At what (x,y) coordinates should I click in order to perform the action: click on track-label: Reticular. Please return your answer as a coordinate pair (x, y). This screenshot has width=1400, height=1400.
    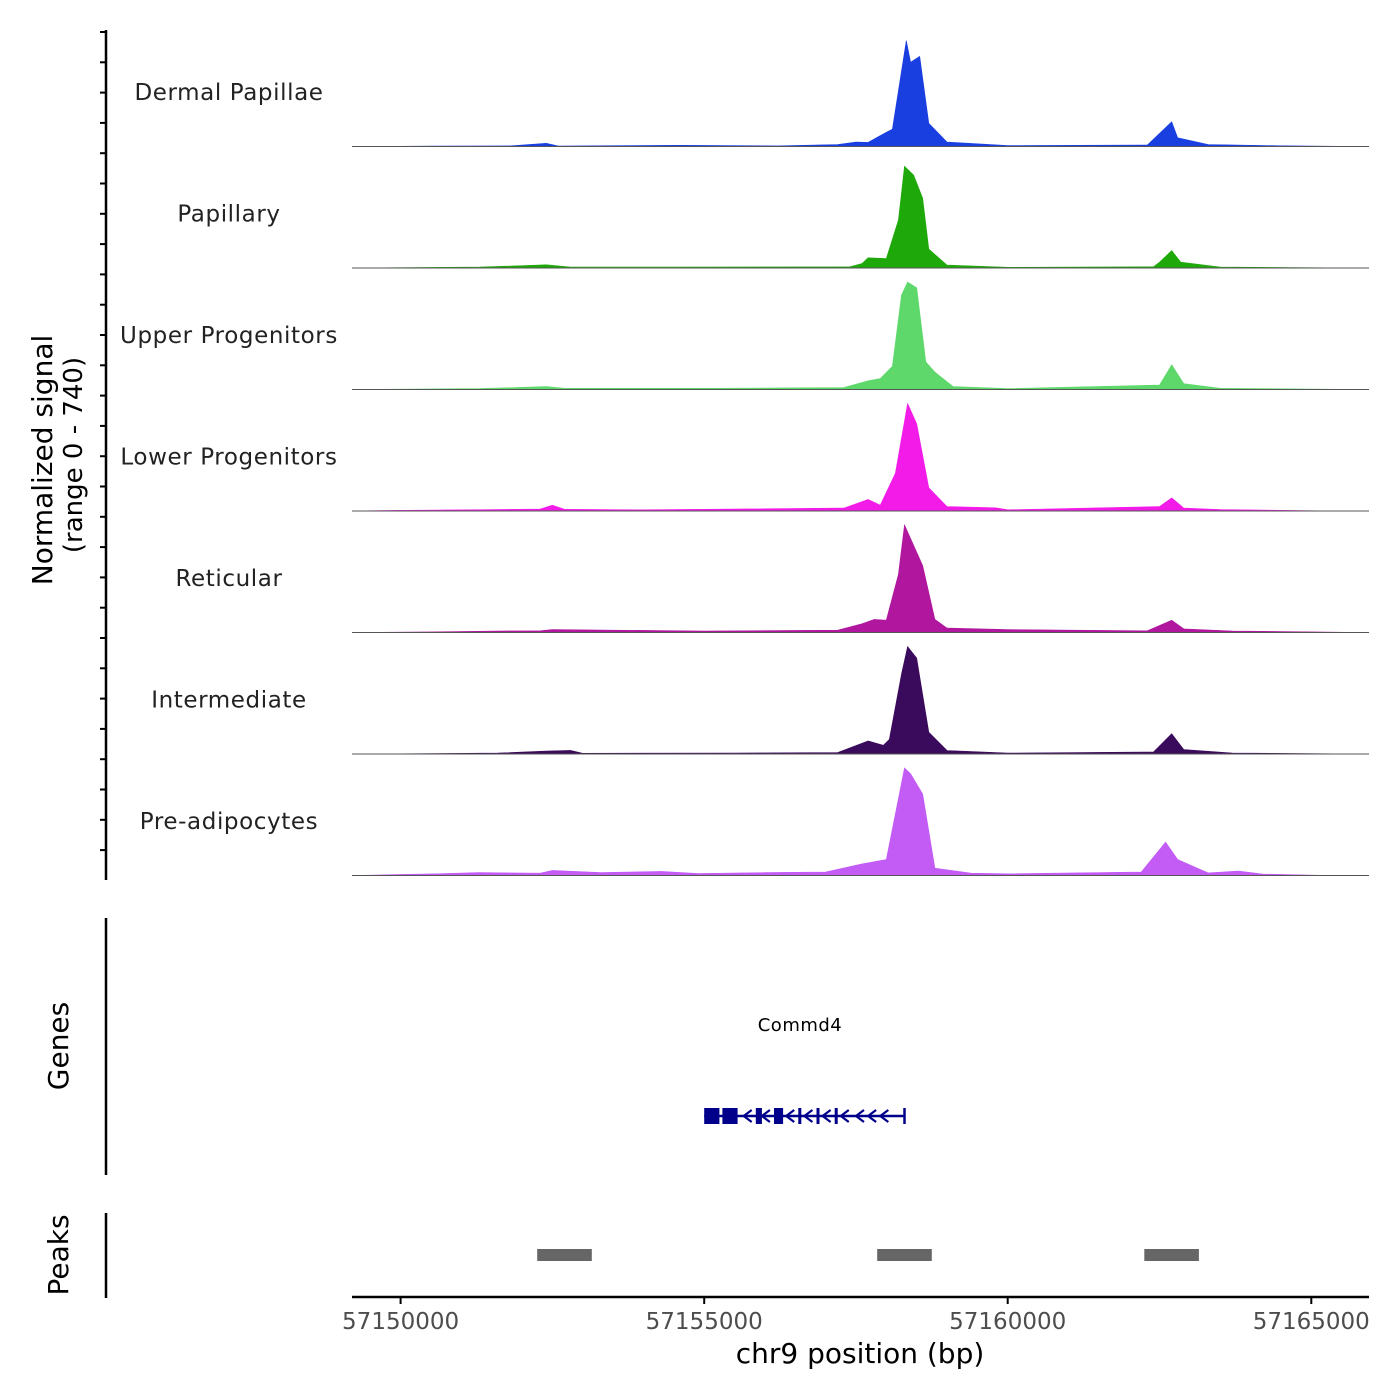
    Looking at the image, I should click on (228, 579).